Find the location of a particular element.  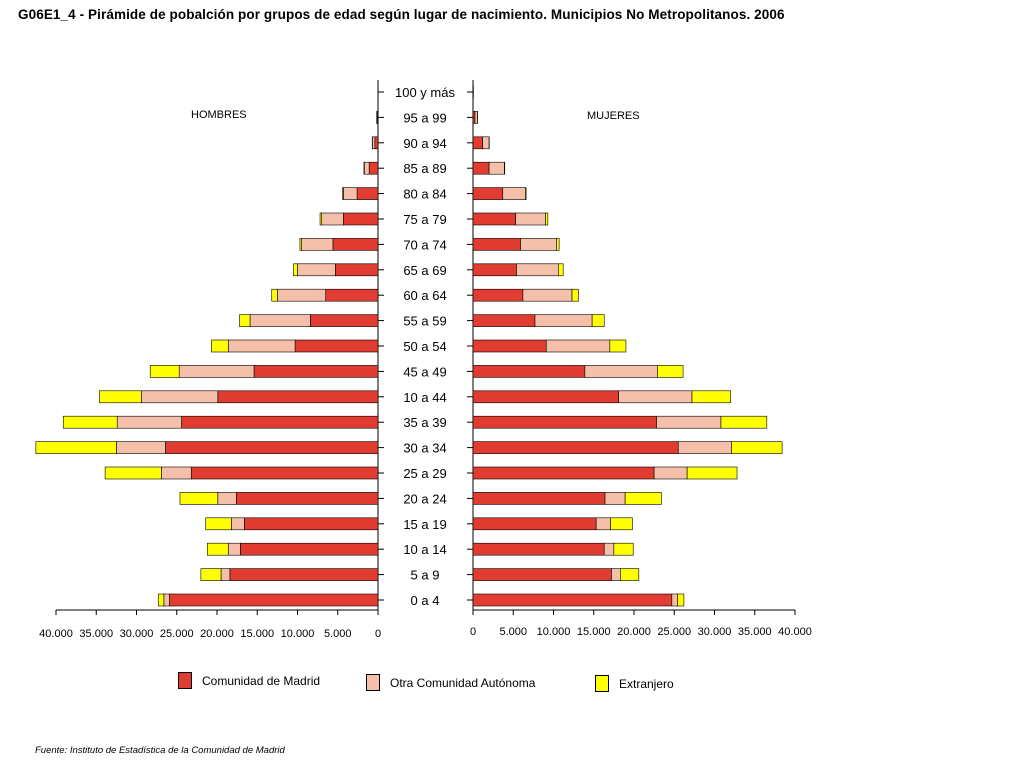

hombres-x-tick-label: 40.000 is located at coordinates (56, 634).